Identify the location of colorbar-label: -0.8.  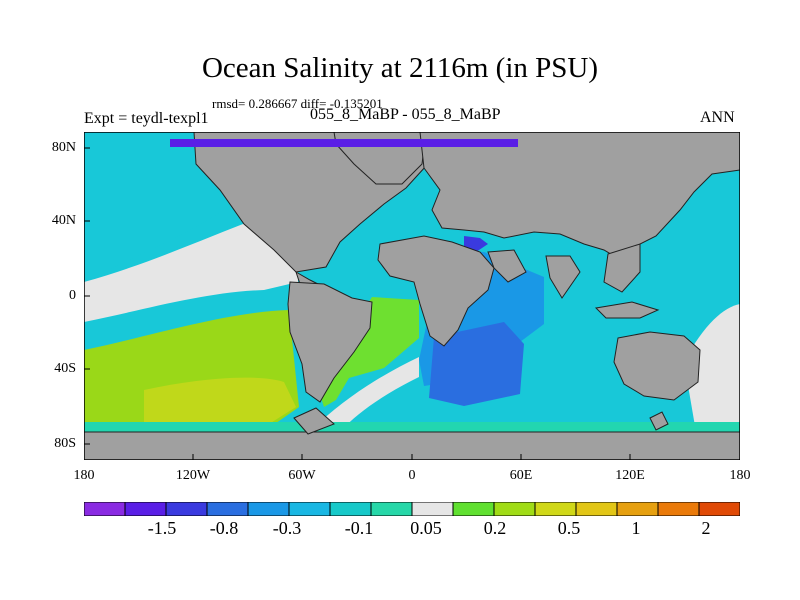
(224, 528).